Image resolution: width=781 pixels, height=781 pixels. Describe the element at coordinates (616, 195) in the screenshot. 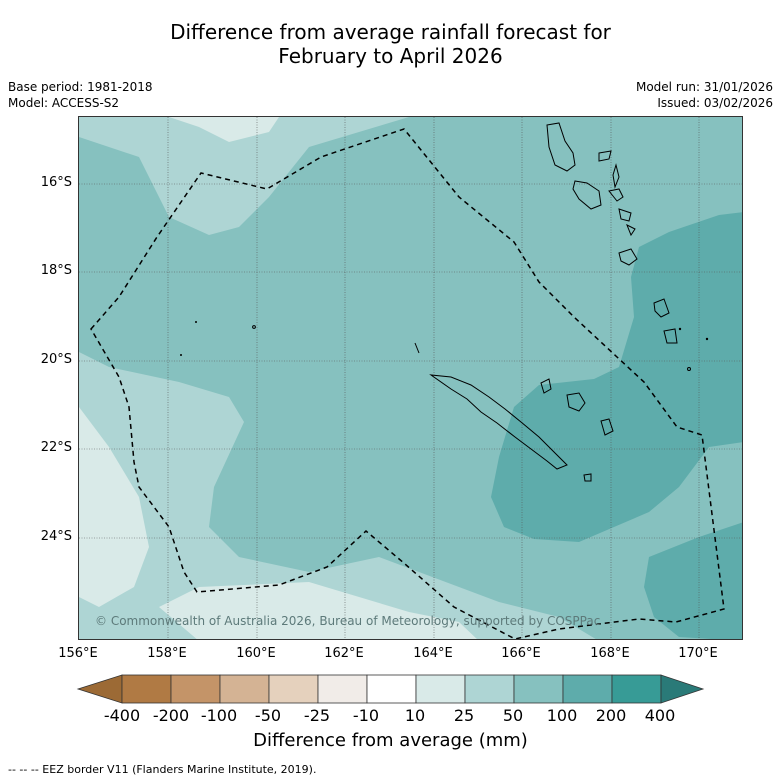

I see `island-ambrym` at that location.